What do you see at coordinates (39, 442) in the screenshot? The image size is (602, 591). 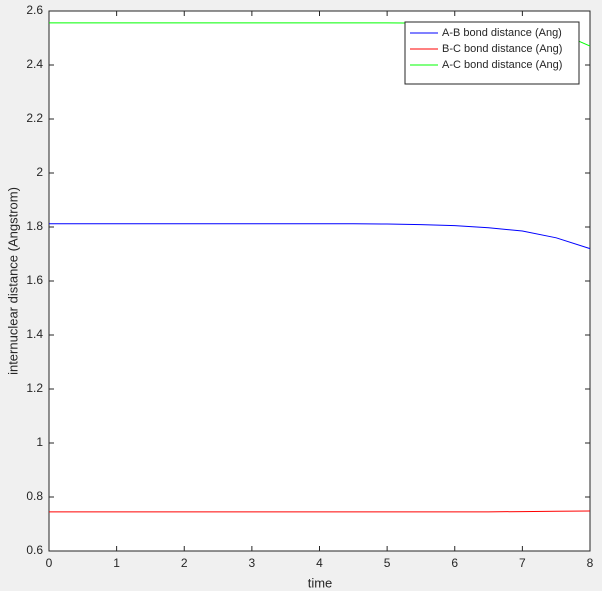 I see `y-tick-label: 1` at bounding box center [39, 442].